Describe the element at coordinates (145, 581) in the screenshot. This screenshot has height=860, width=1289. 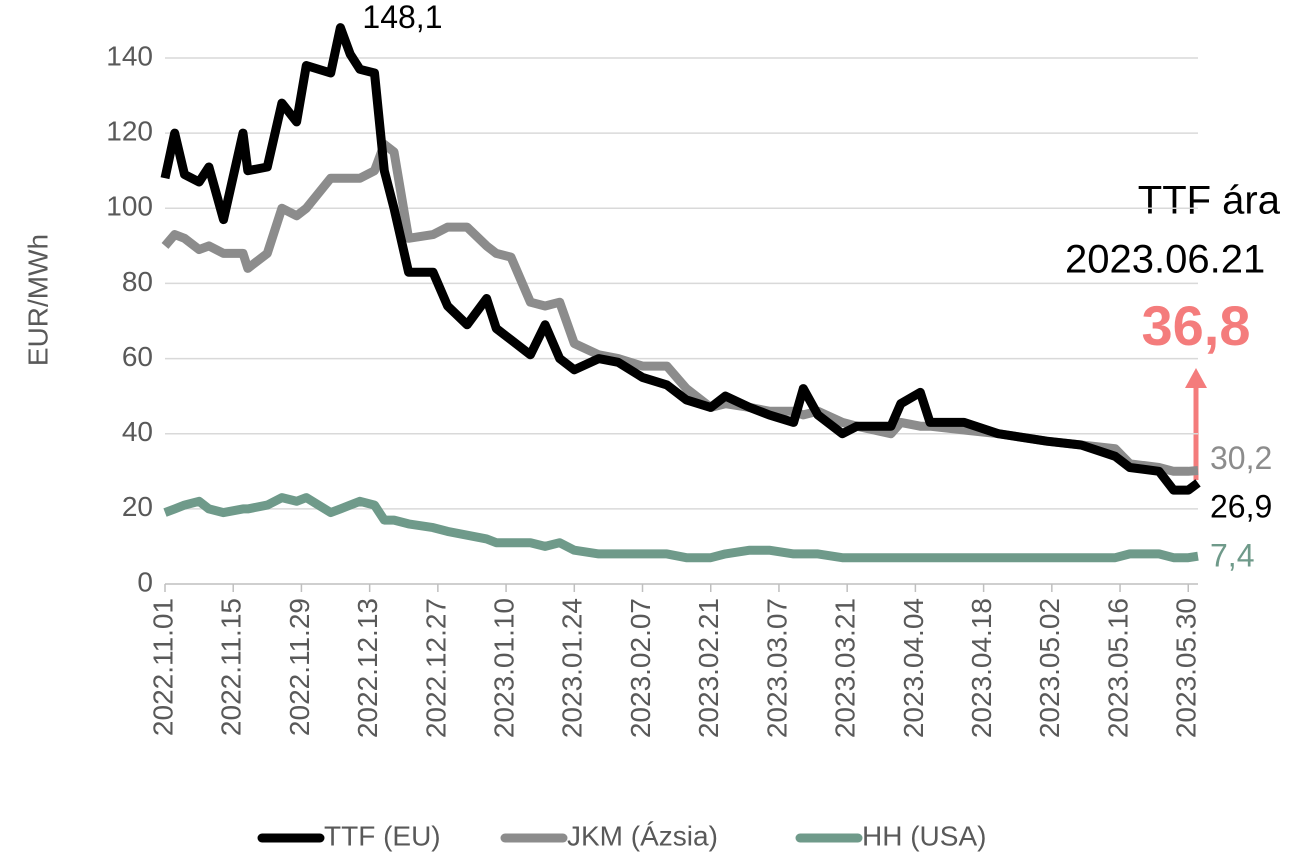
I see `y-tick-label: 0` at that location.